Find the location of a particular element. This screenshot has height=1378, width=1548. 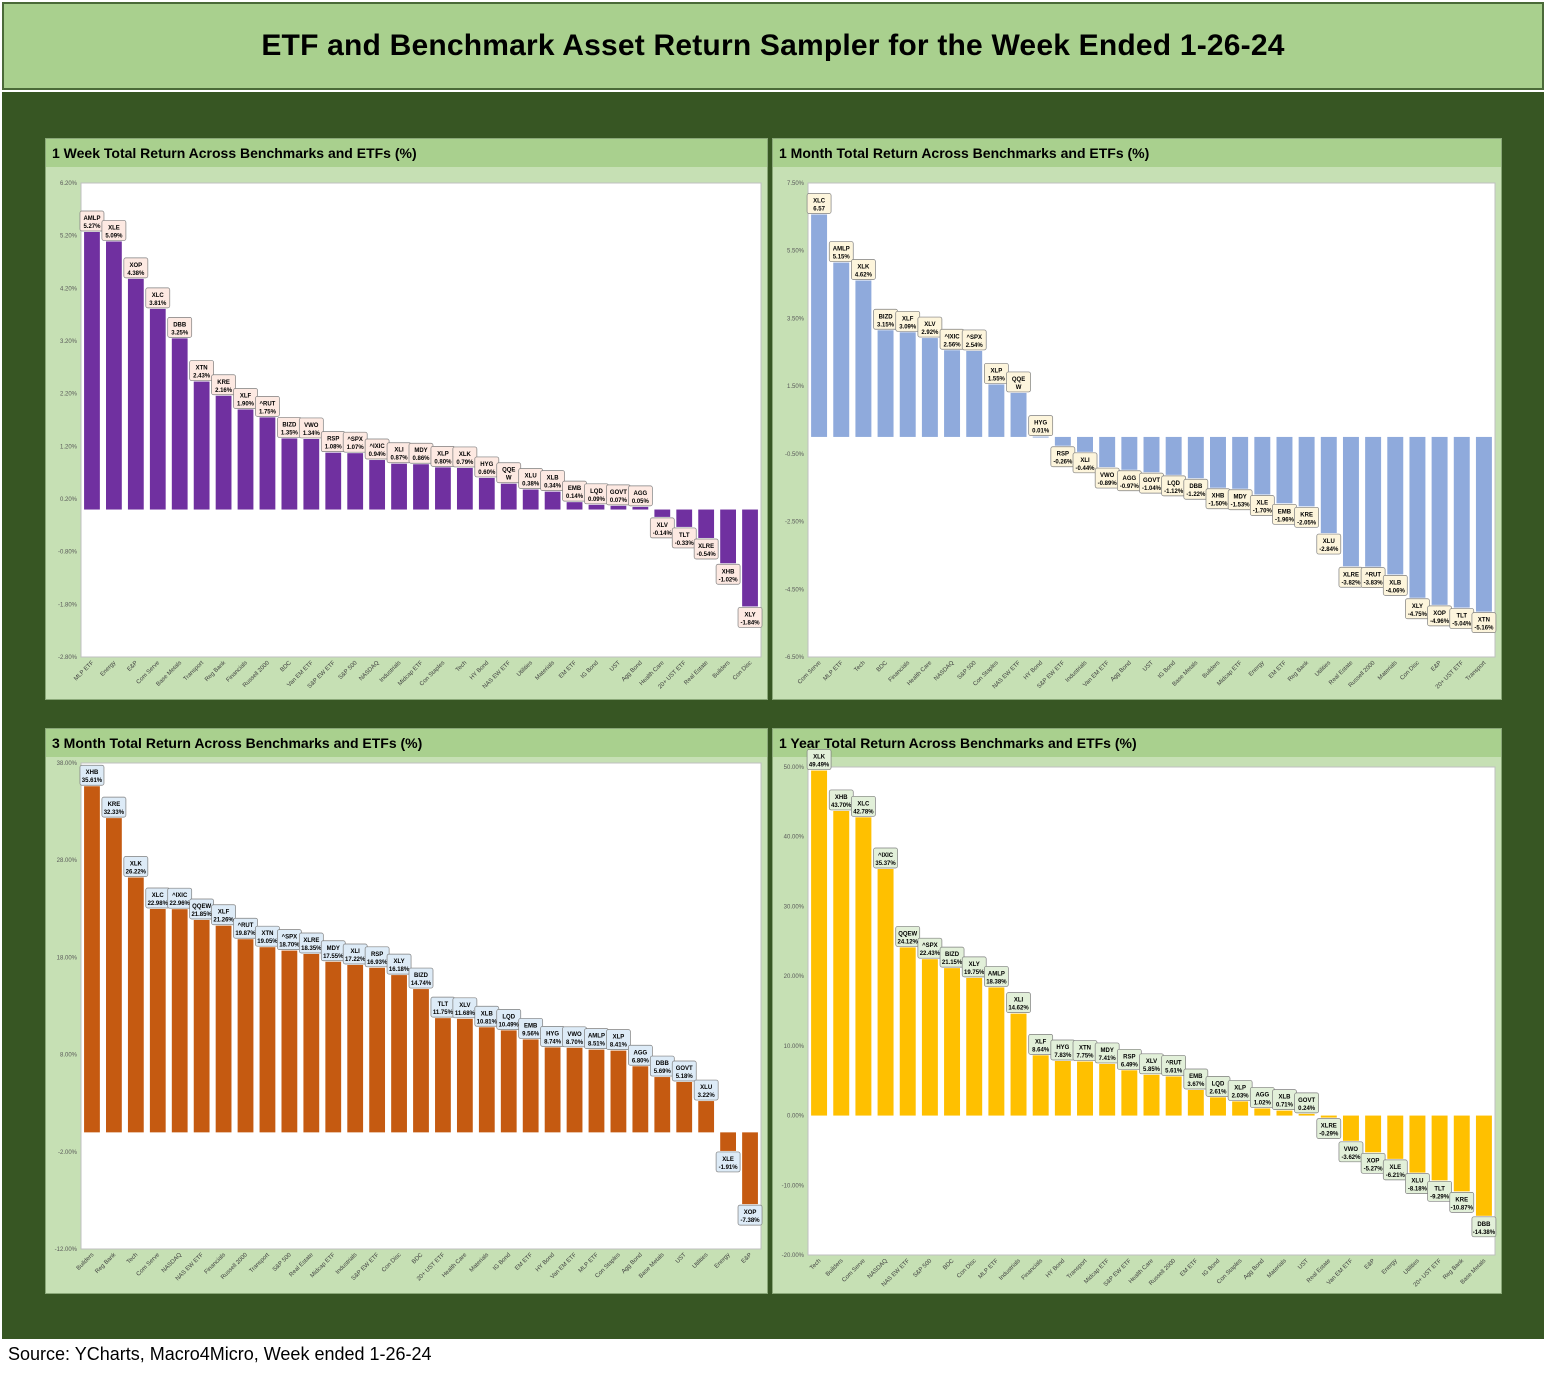

value-label: 5.85% is located at coordinates (1152, 1070).